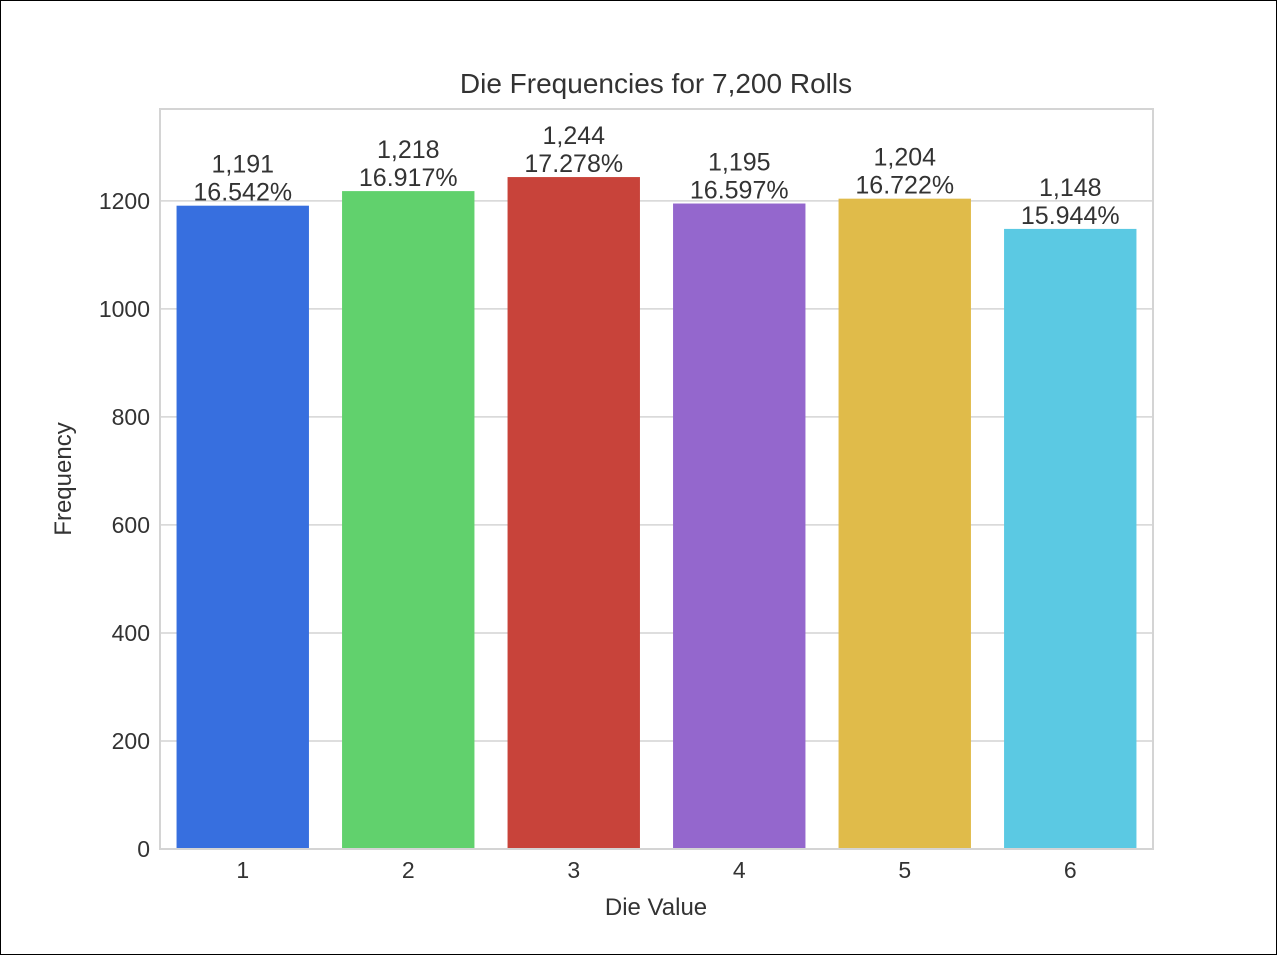 This screenshot has height=956, width=1277. What do you see at coordinates (124, 309) in the screenshot?
I see `y-tick-label: 1000` at bounding box center [124, 309].